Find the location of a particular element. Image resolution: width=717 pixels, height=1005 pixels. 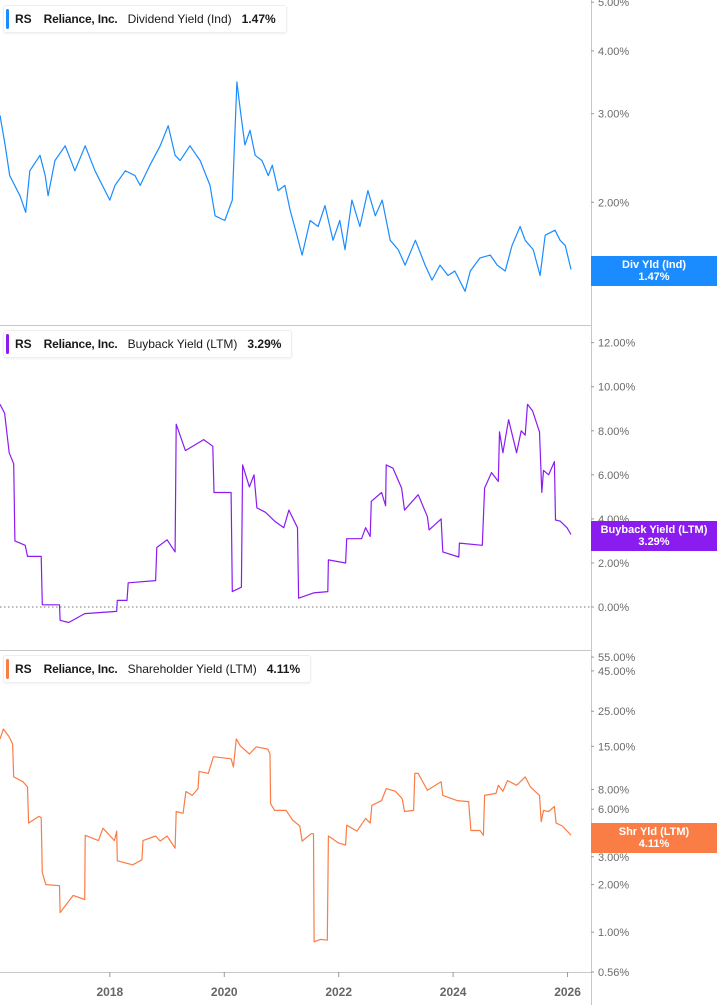

legend-value: 1.47% is located at coordinates (258, 19).